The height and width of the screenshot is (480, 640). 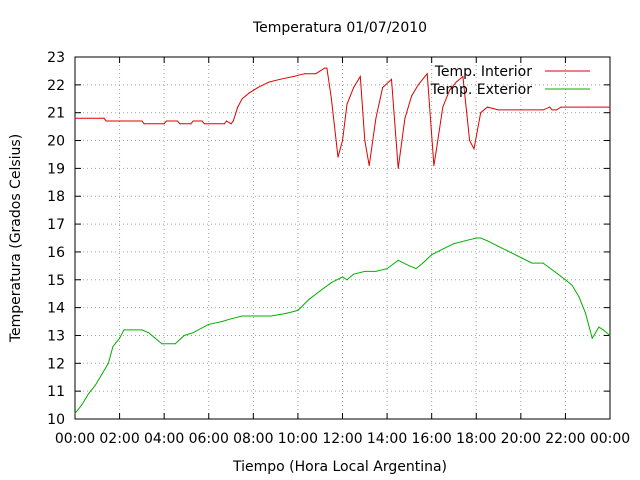 What do you see at coordinates (16, 238) in the screenshot?
I see `y-axis-label: Temperatura (Grados Celsius)` at bounding box center [16, 238].